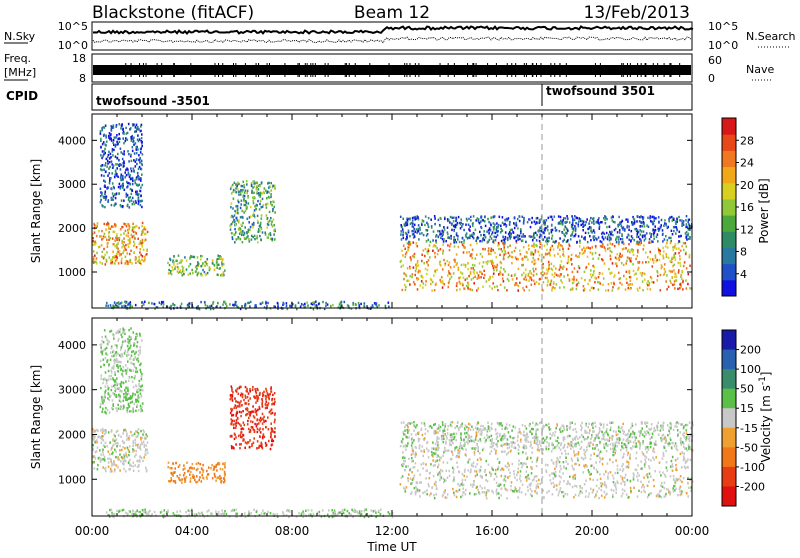 Image resolution: width=800 pixels, height=558 pixels. I want to click on nave-tick-bottom: 0, so click(711, 78).